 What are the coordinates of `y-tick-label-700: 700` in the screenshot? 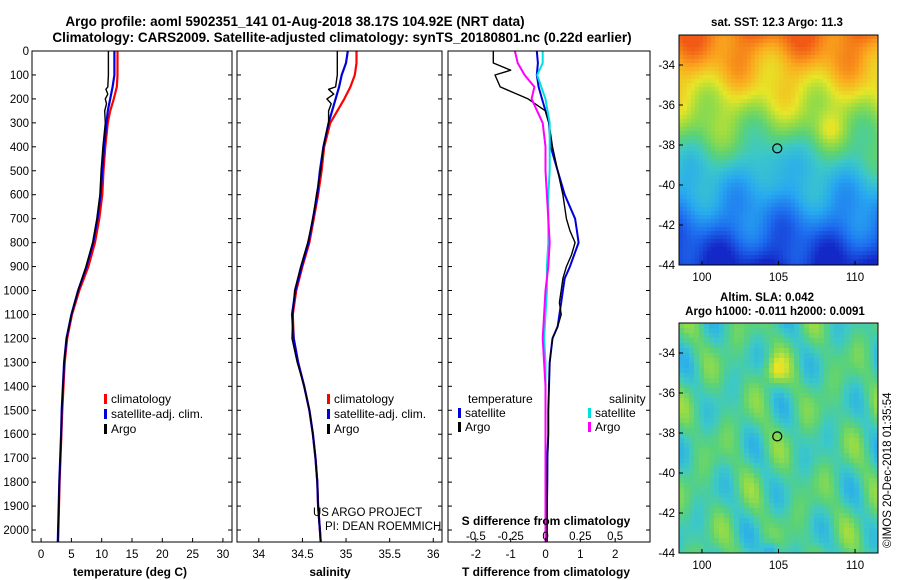 It's located at (19, 220).